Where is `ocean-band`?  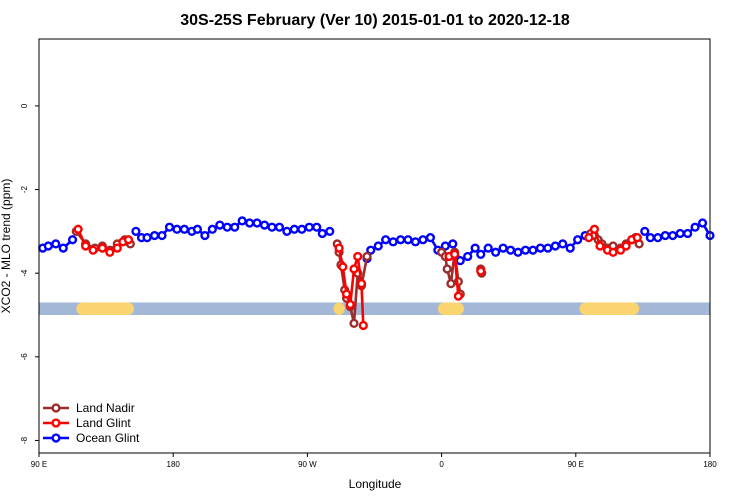
ocean-band is located at coordinates (374, 308).